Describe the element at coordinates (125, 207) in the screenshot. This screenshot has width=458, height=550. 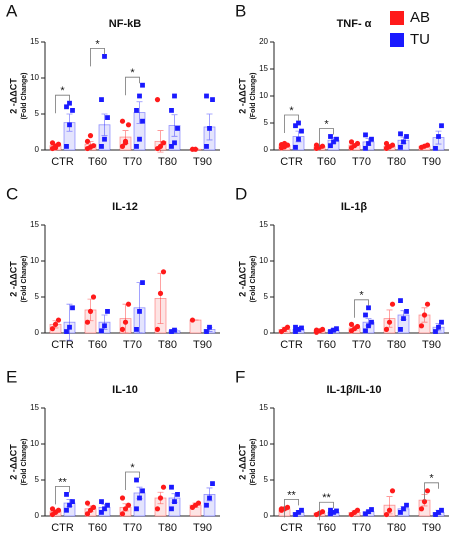
I see `chart-title: IL-12` at that location.